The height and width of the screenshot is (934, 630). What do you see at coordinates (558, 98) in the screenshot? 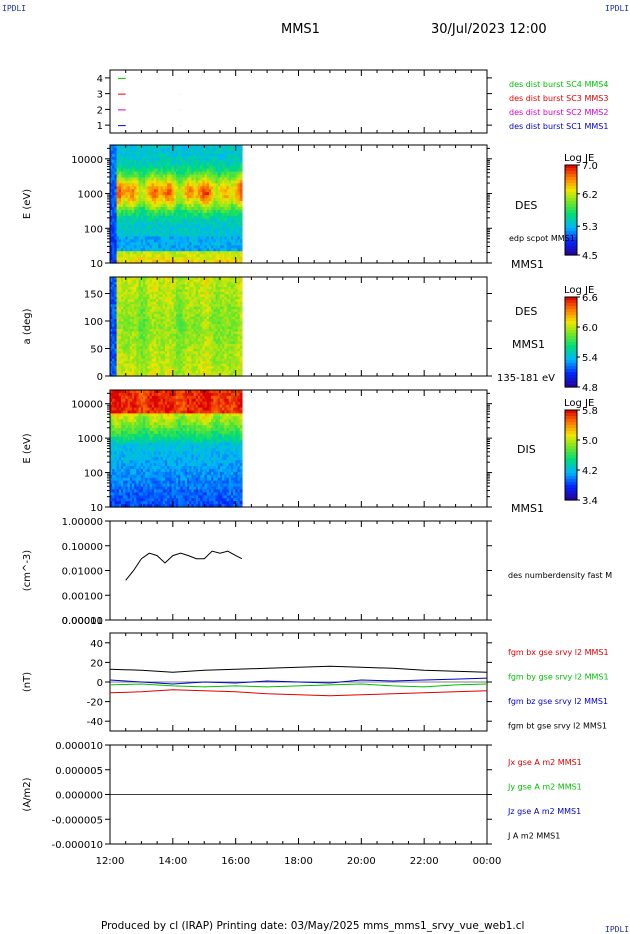
I see `burst-legend-3: des dist burst SC3 MMS3` at bounding box center [558, 98].